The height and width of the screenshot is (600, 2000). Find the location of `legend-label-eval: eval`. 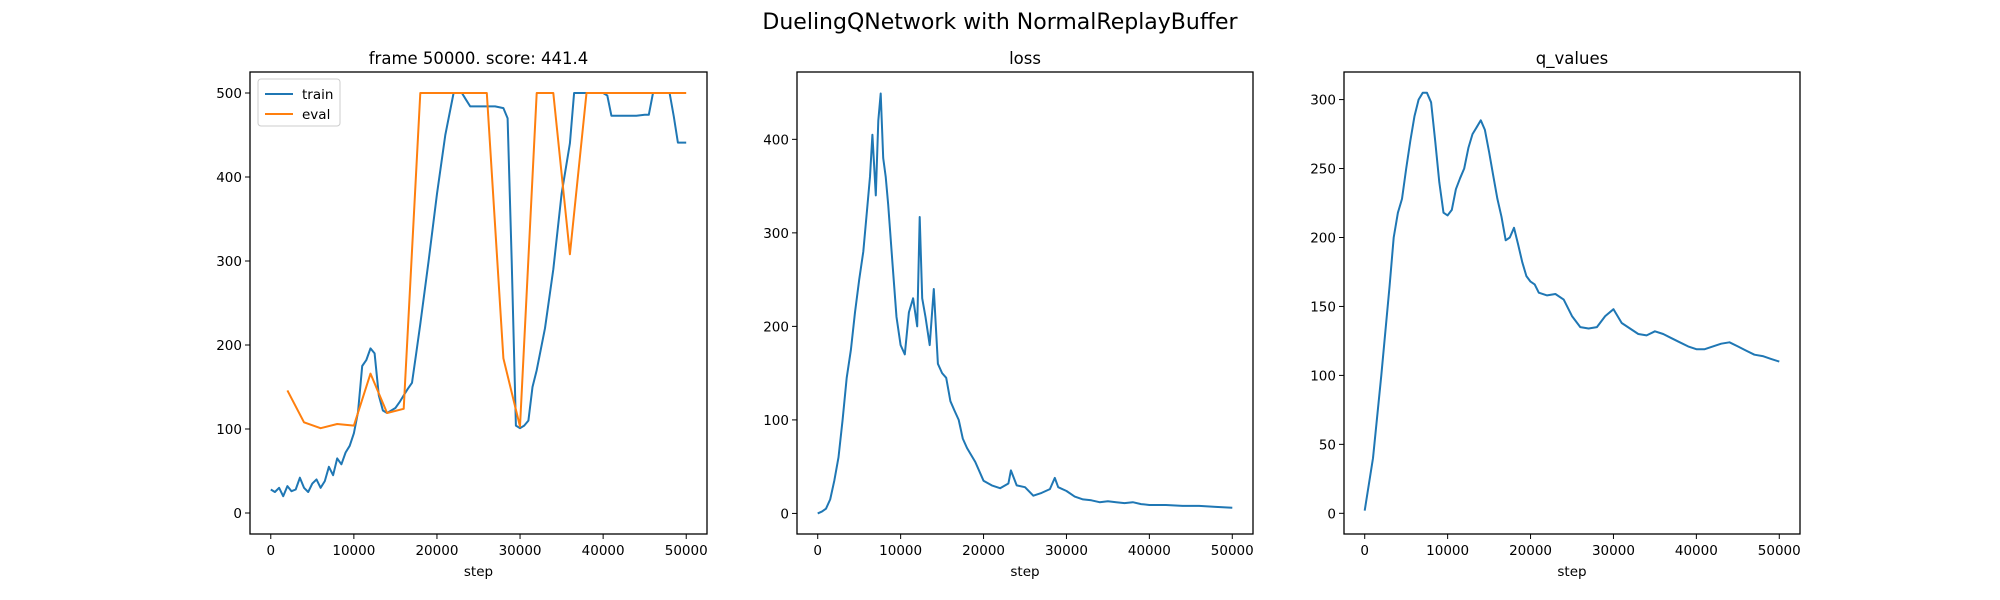

legend-label-eval: eval is located at coordinates (316, 115).